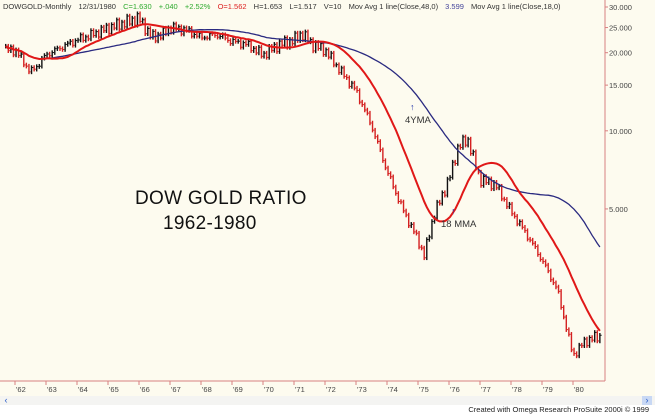 Image resolution: width=655 pixels, height=416 pixels. Describe the element at coordinates (620, 131) in the screenshot. I see `y-tick-label: 10.000` at that location.